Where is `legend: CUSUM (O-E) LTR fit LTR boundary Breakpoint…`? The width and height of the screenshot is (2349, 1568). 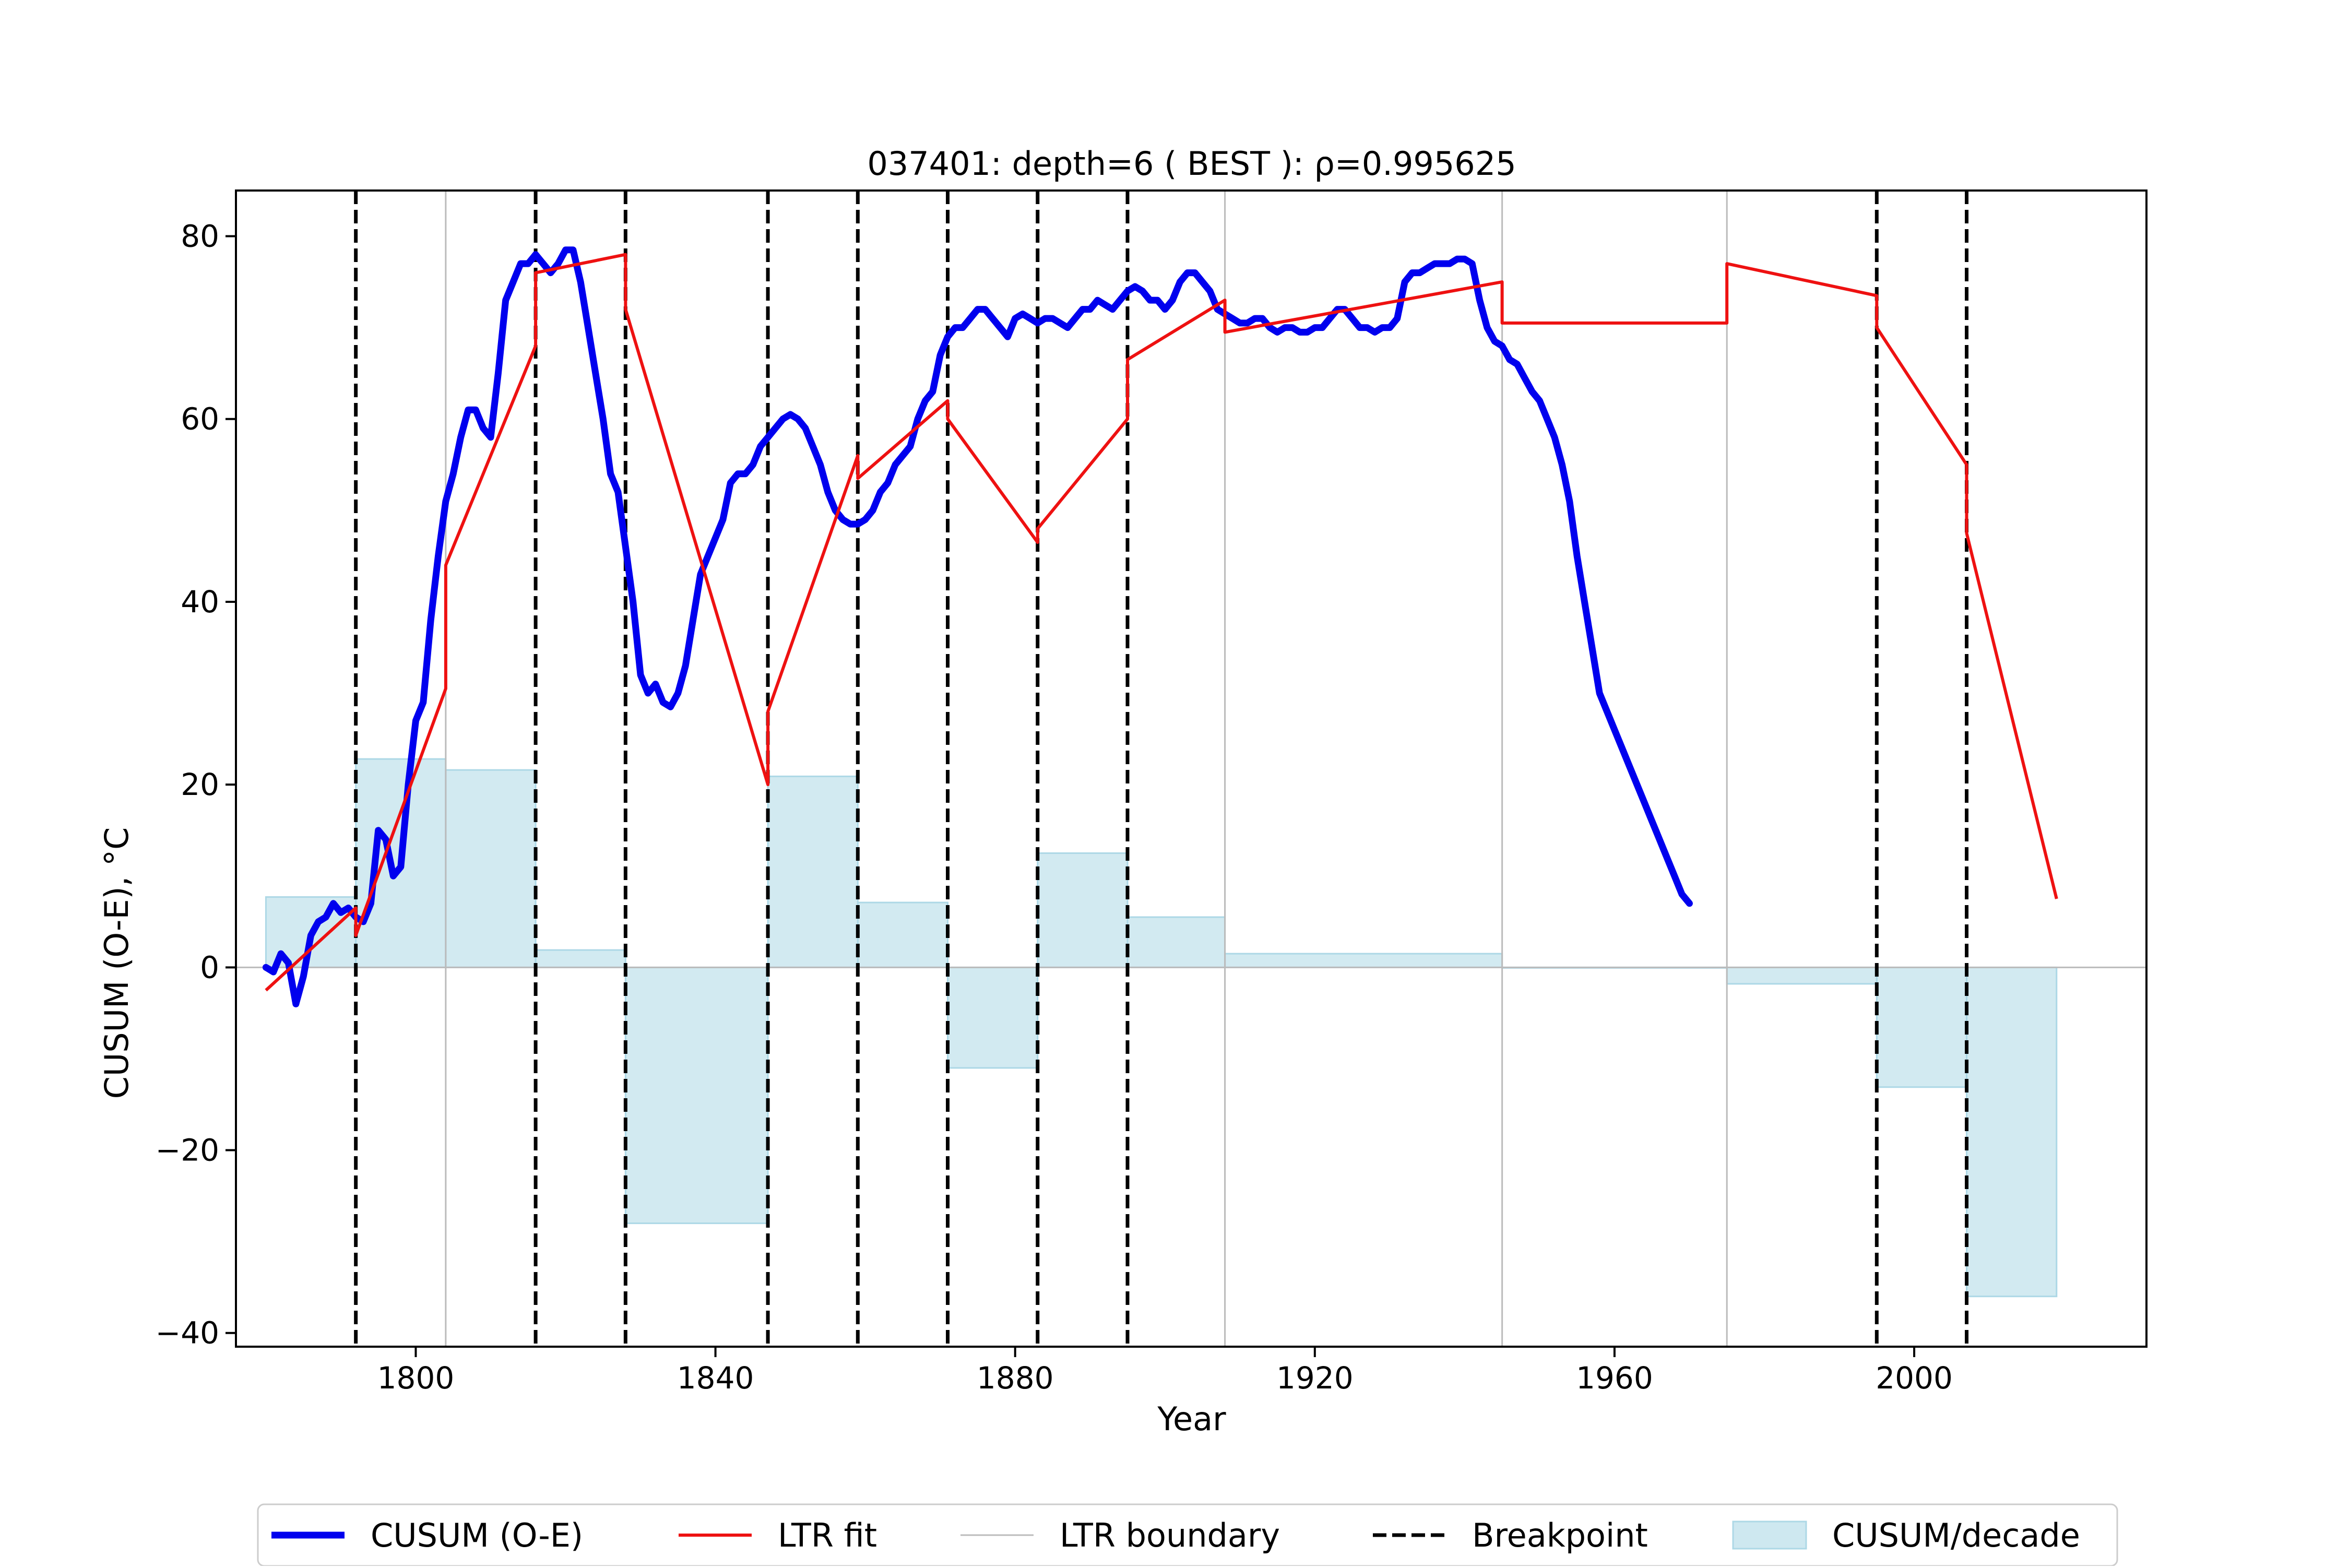
legend: CUSUM (O-E) LTR fit LTR boundary Breakpoint… is located at coordinates (1188, 1535).